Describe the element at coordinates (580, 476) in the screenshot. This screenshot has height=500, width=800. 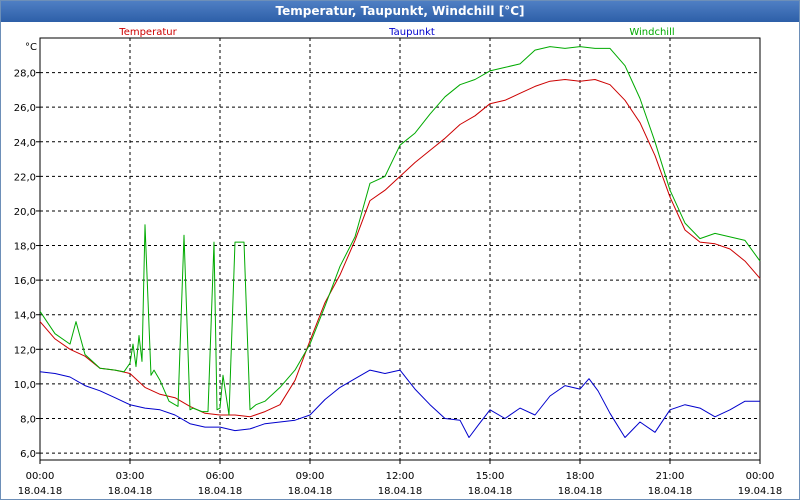
I see `x-tick-time: 18:00` at that location.